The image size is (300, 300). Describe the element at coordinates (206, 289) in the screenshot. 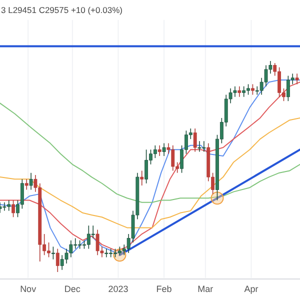

I see `x-tick-label: Mar` at that location.